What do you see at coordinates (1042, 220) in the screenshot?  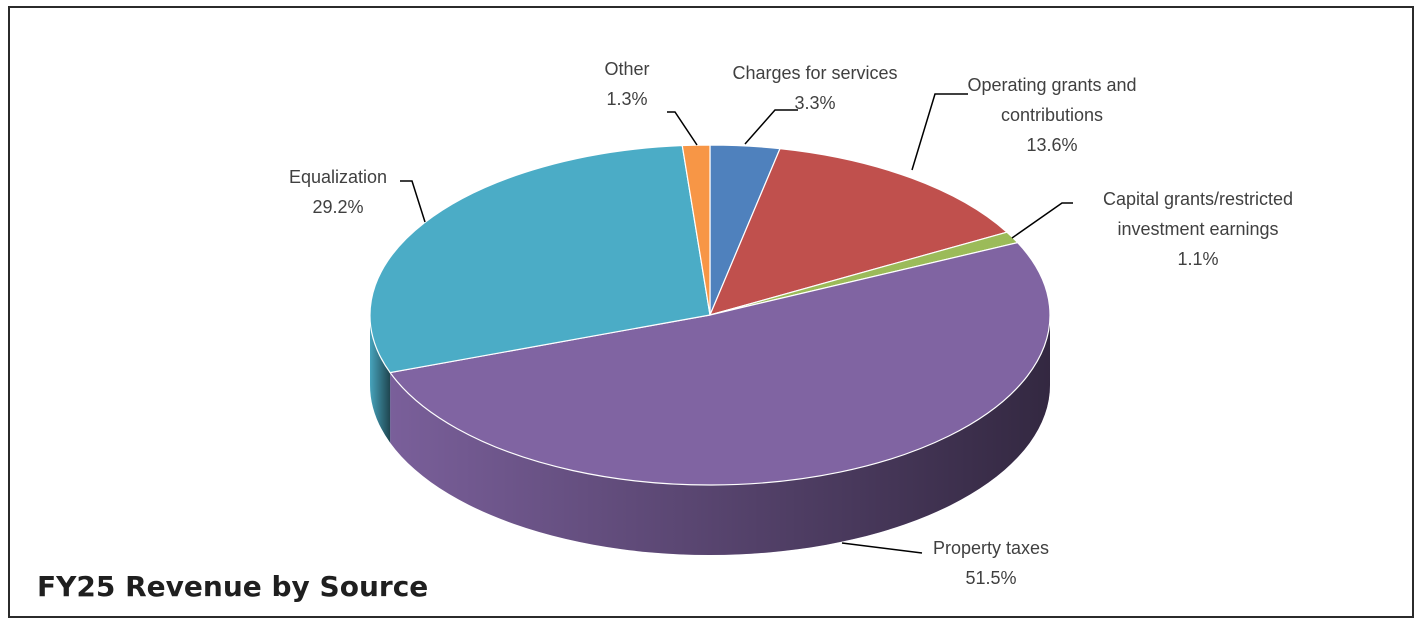 I see `leader-line-capital-grants-restricted-investment-earnings` at bounding box center [1042, 220].